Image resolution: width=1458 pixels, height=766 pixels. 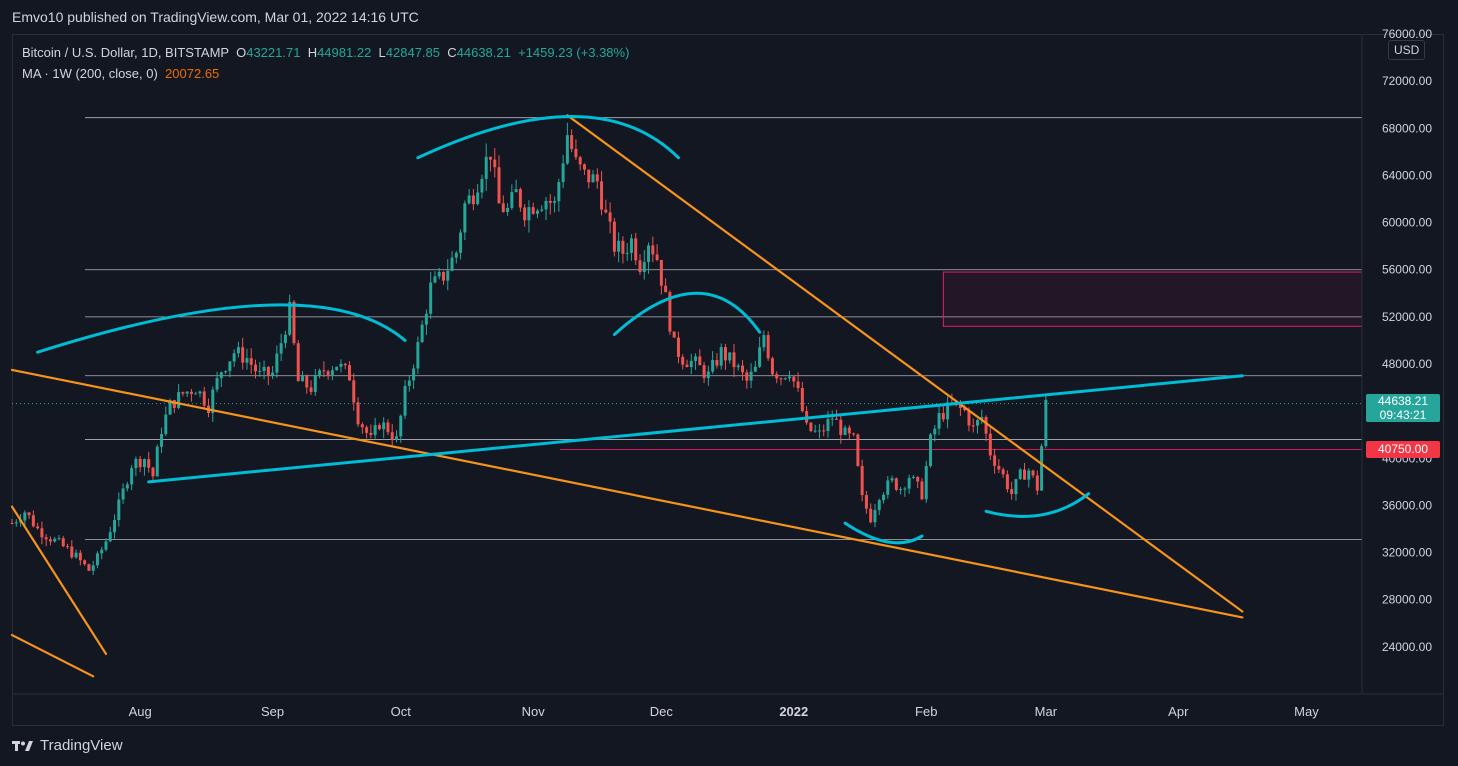 What do you see at coordinates (695, 429) in the screenshot?
I see `neckline` at bounding box center [695, 429].